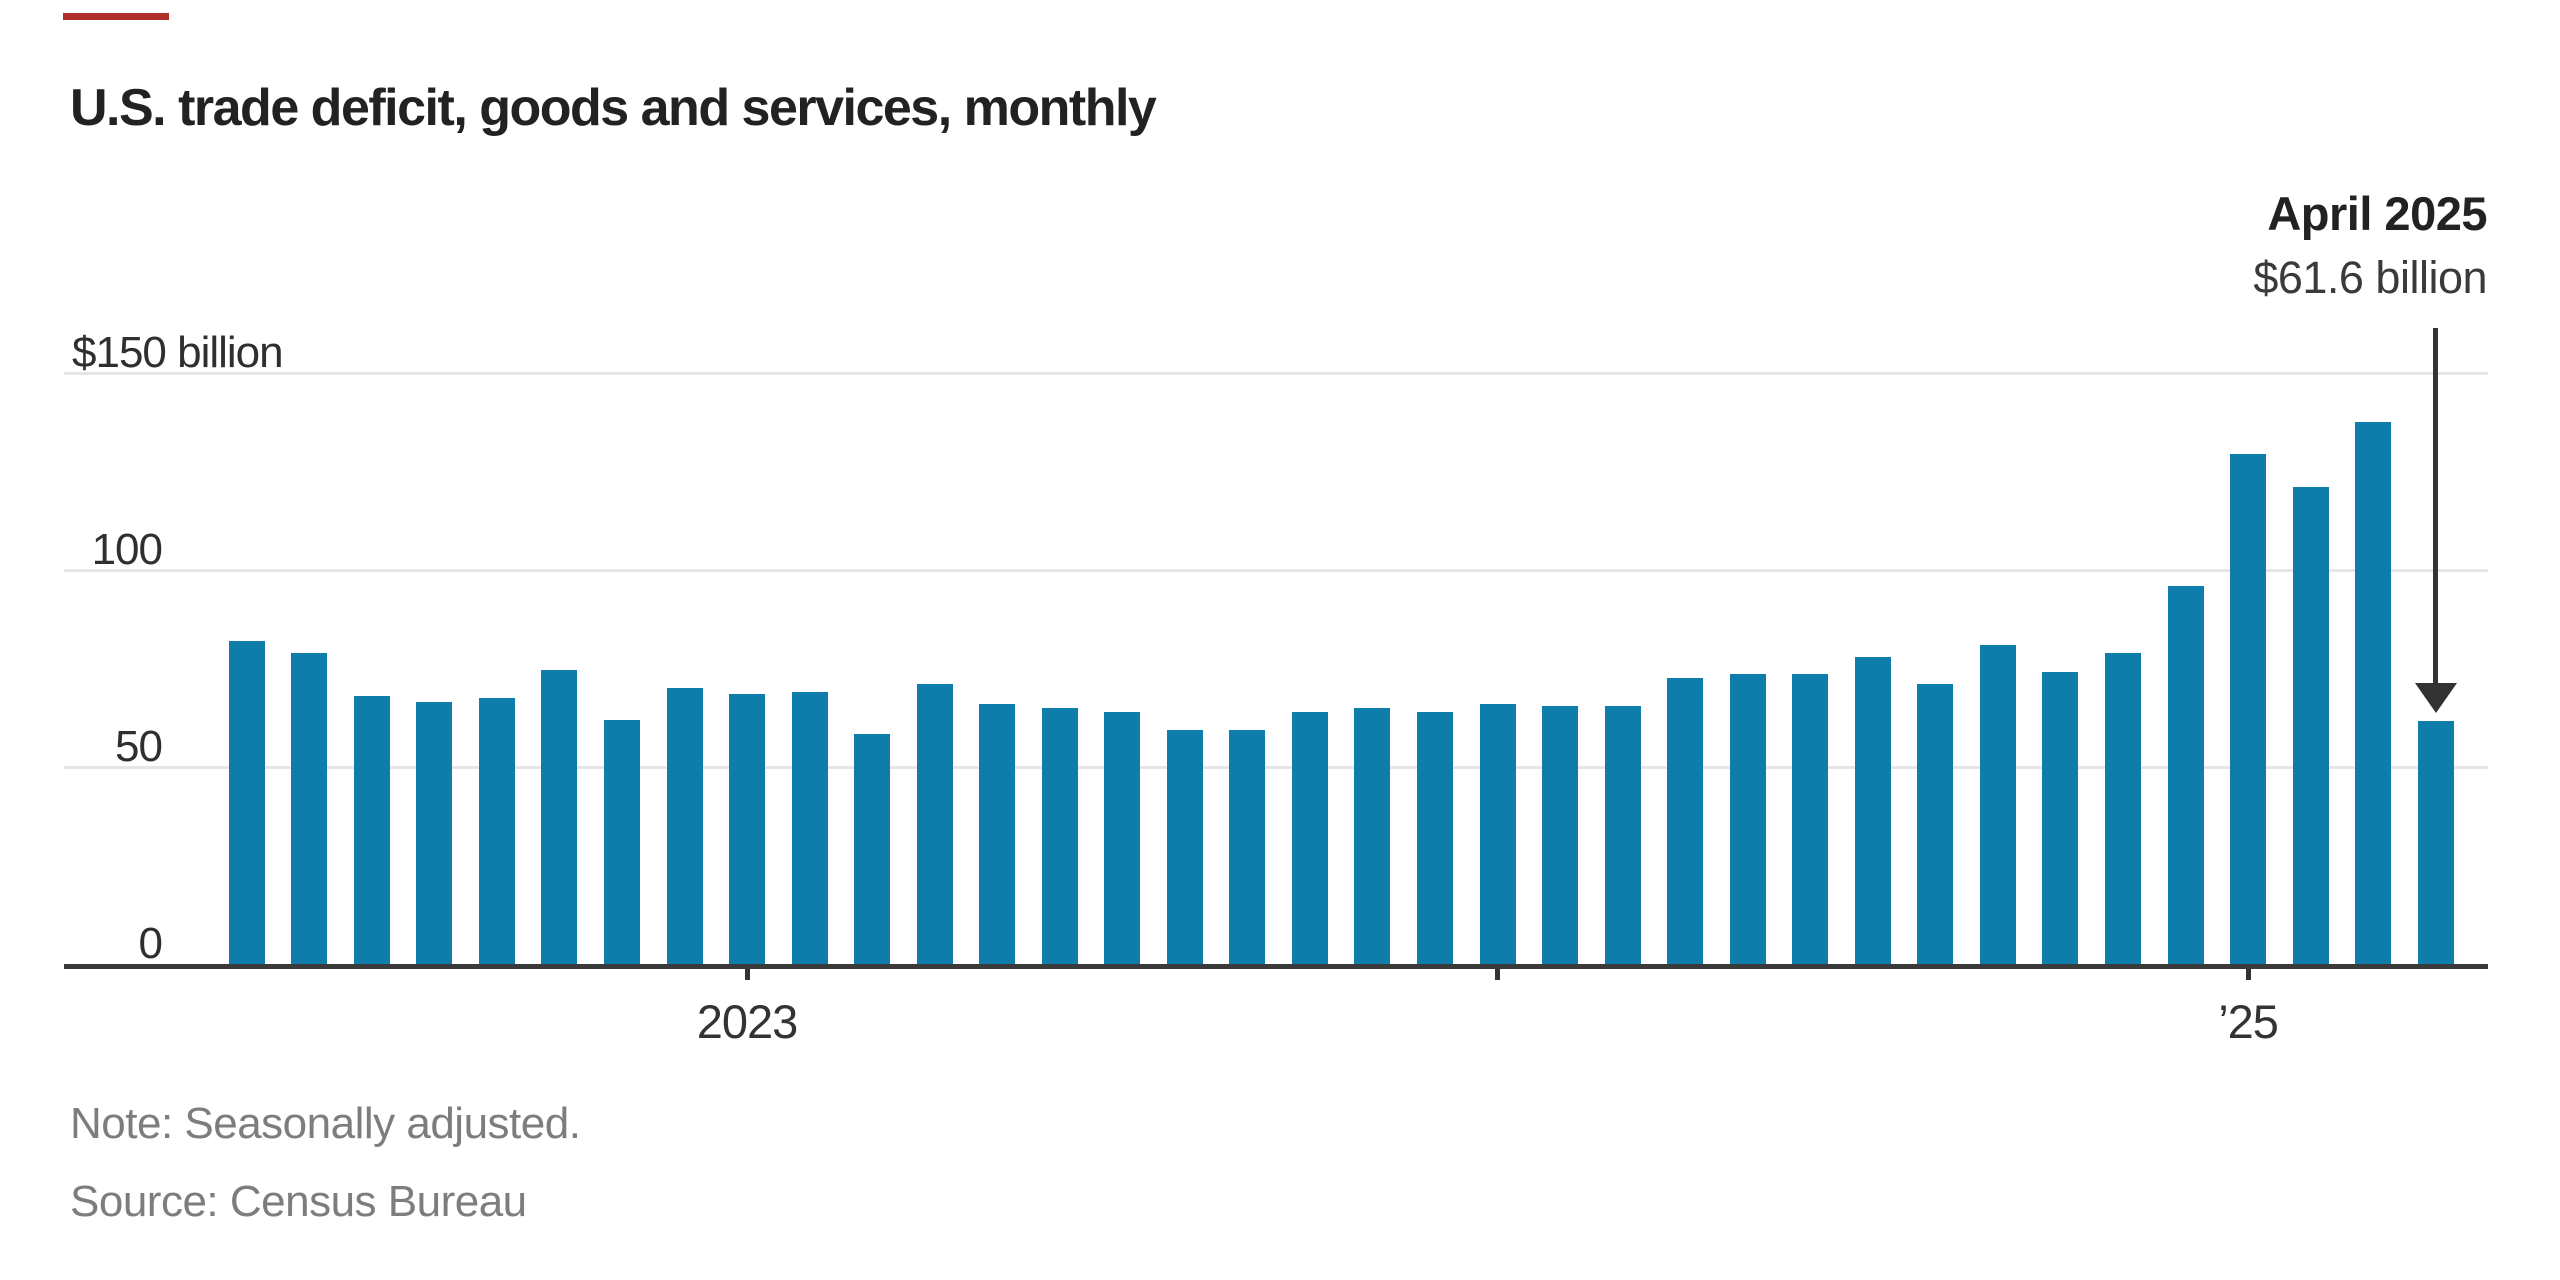 The width and height of the screenshot is (2560, 1280). I want to click on bar-Dec-2024, so click(2185, 774).